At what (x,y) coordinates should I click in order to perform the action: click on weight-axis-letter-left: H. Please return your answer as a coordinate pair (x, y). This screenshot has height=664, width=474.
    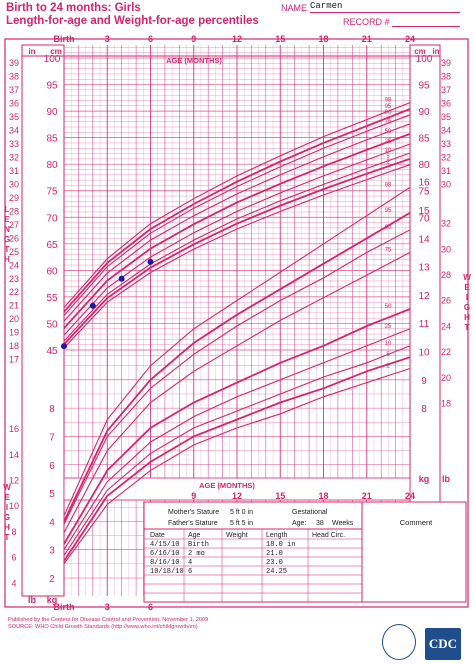
    Looking at the image, I should click on (7, 527).